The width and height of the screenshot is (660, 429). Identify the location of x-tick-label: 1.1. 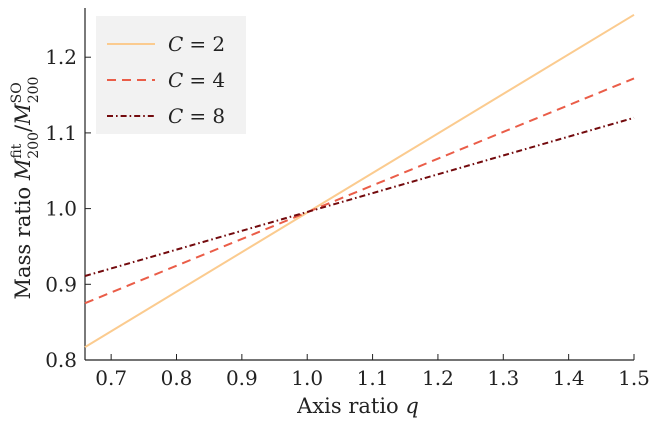
(373, 378).